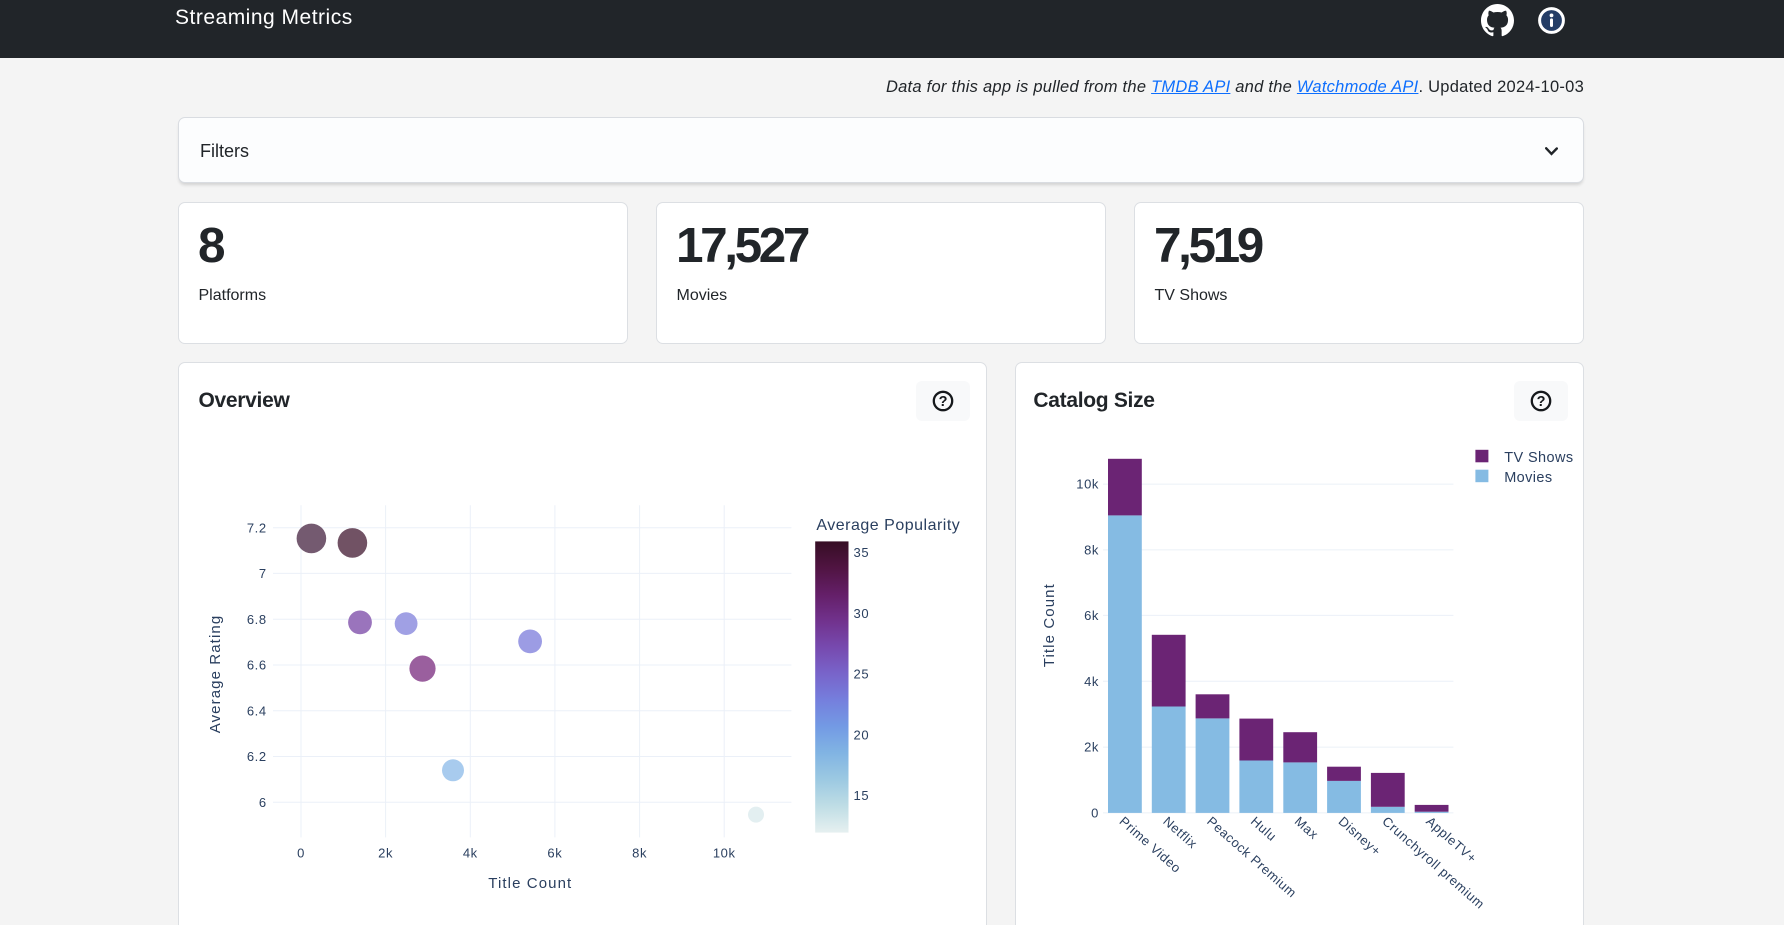 The height and width of the screenshot is (925, 1784). I want to click on svg-text: 6.4, so click(257, 711).